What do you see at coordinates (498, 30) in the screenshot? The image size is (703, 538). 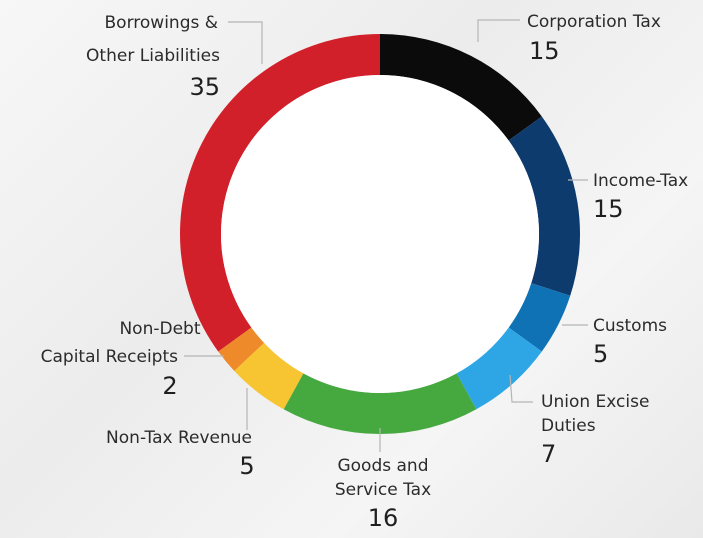 I see `leader-corporation-tax` at bounding box center [498, 30].